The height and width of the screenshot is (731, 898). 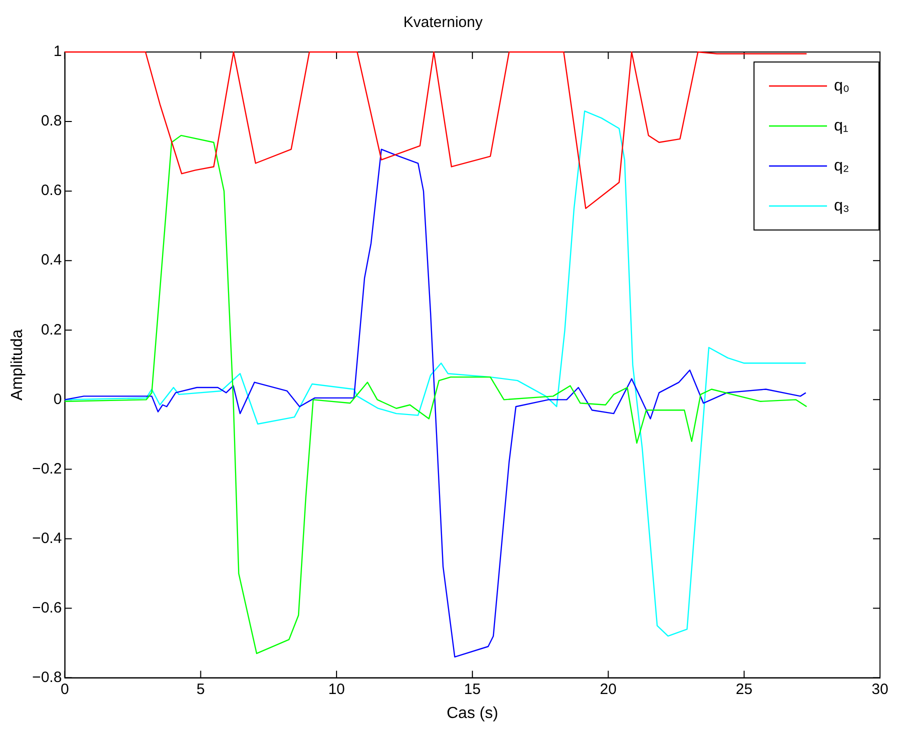 What do you see at coordinates (744, 689) in the screenshot?
I see `x-tick-label: 25` at bounding box center [744, 689].